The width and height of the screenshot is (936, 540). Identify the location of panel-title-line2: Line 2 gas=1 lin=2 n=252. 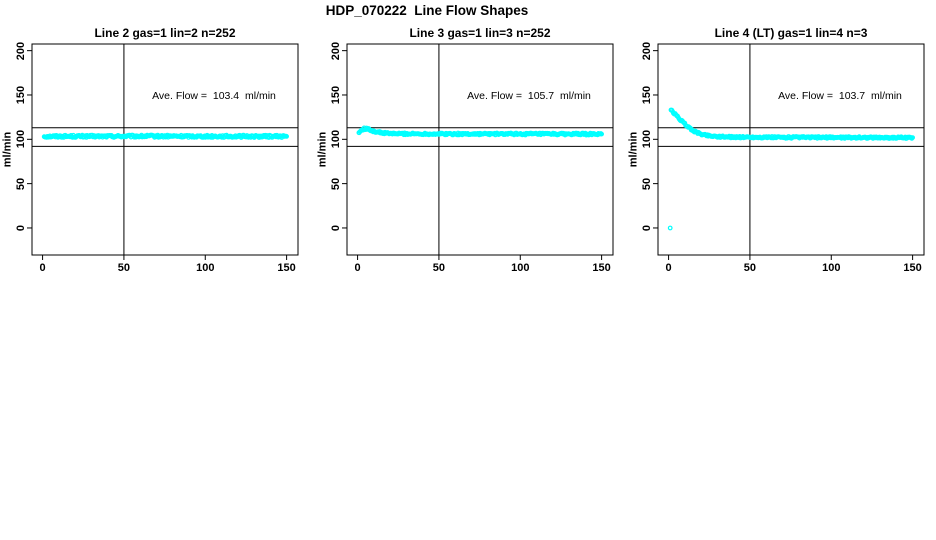
(165, 33).